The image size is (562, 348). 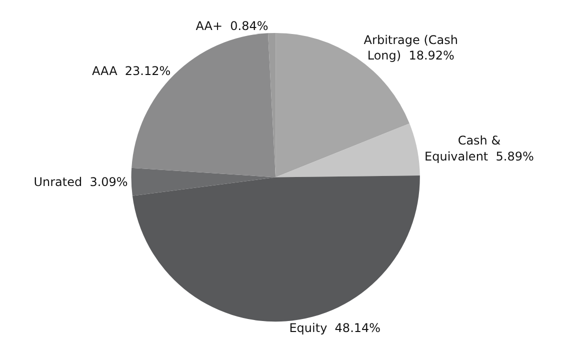 I want to click on slice-label: AAA 23.12%, so click(x=131, y=71).